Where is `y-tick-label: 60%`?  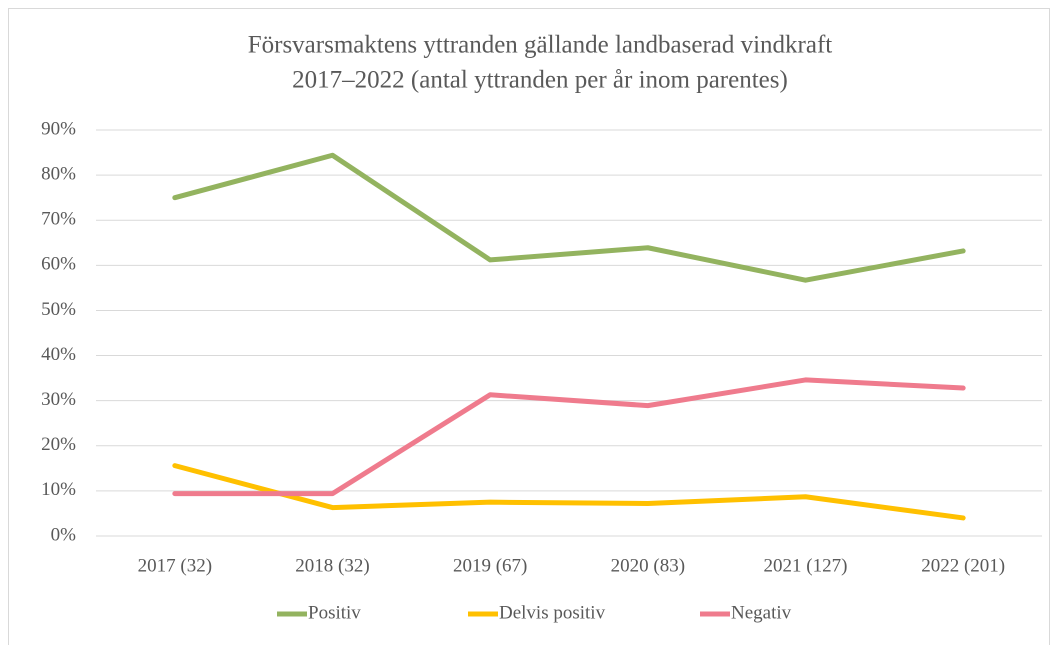
y-tick-label: 60% is located at coordinates (58, 264).